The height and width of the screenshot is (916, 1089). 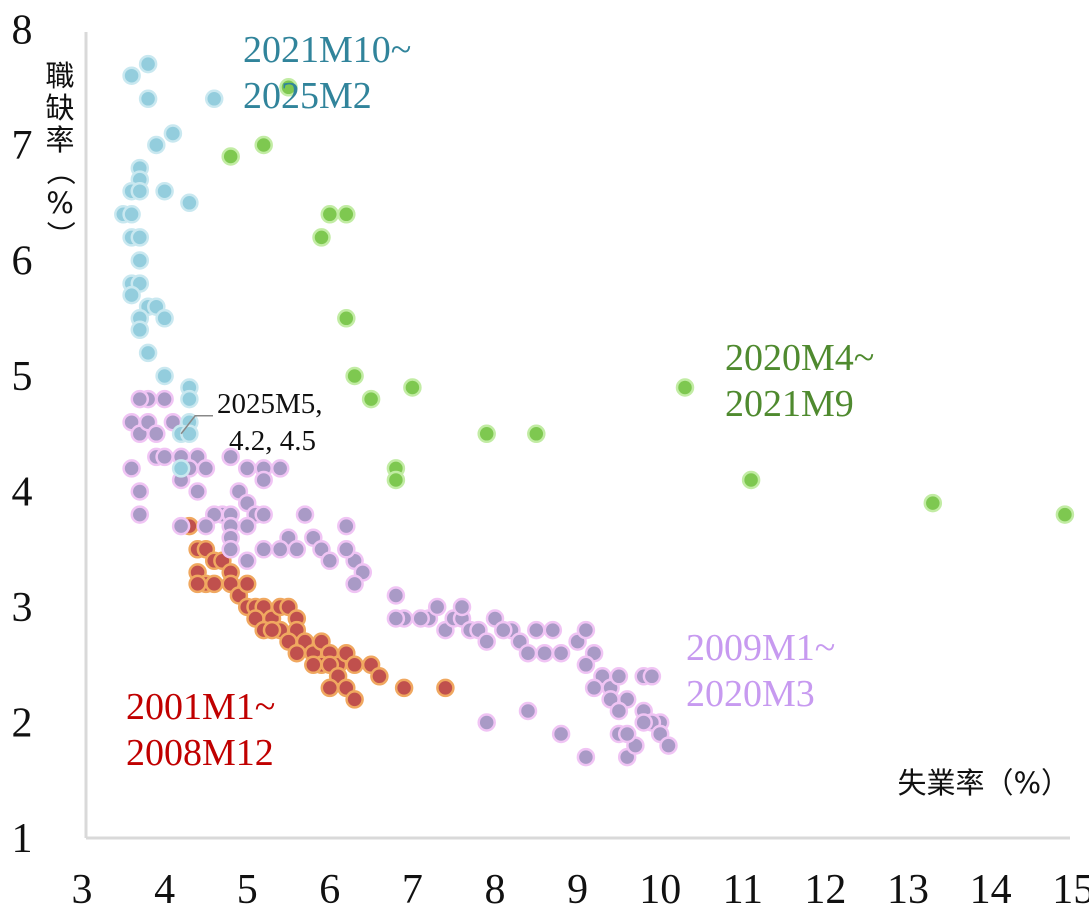 What do you see at coordinates (983, 783) in the screenshot?
I see `x-axis-label: 失業率（%）` at bounding box center [983, 783].